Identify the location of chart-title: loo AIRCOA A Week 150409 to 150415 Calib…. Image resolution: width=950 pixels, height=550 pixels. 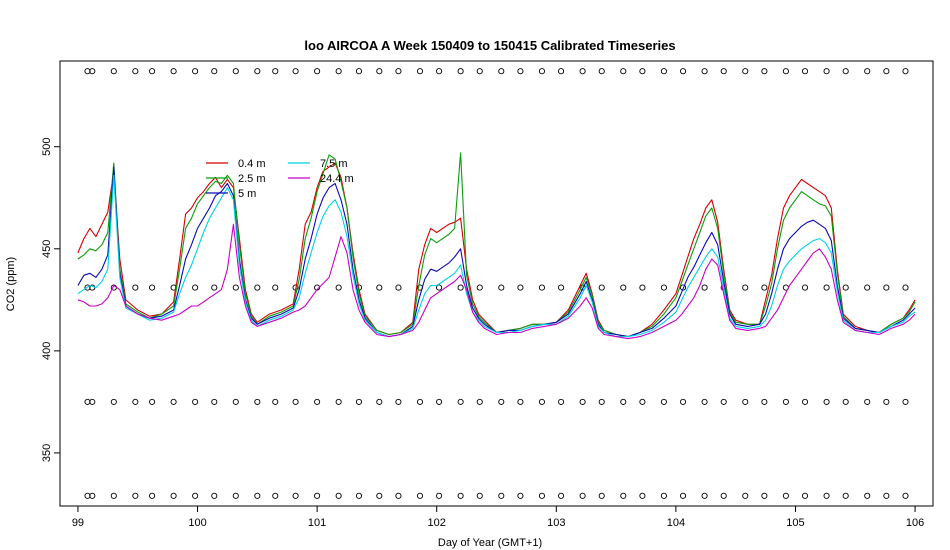
(489, 45).